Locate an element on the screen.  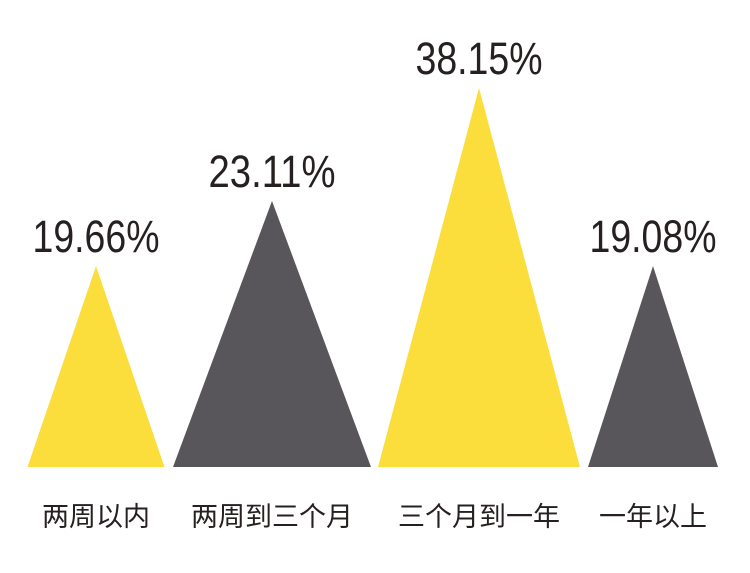
value-label-2: 23.11% is located at coordinates (272, 171).